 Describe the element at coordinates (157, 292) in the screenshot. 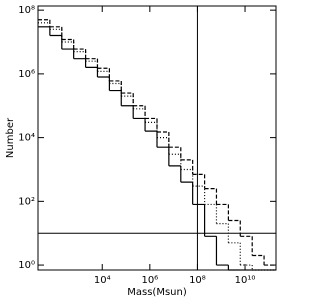

I see `x-axis-label: Mass(Msun)` at that location.